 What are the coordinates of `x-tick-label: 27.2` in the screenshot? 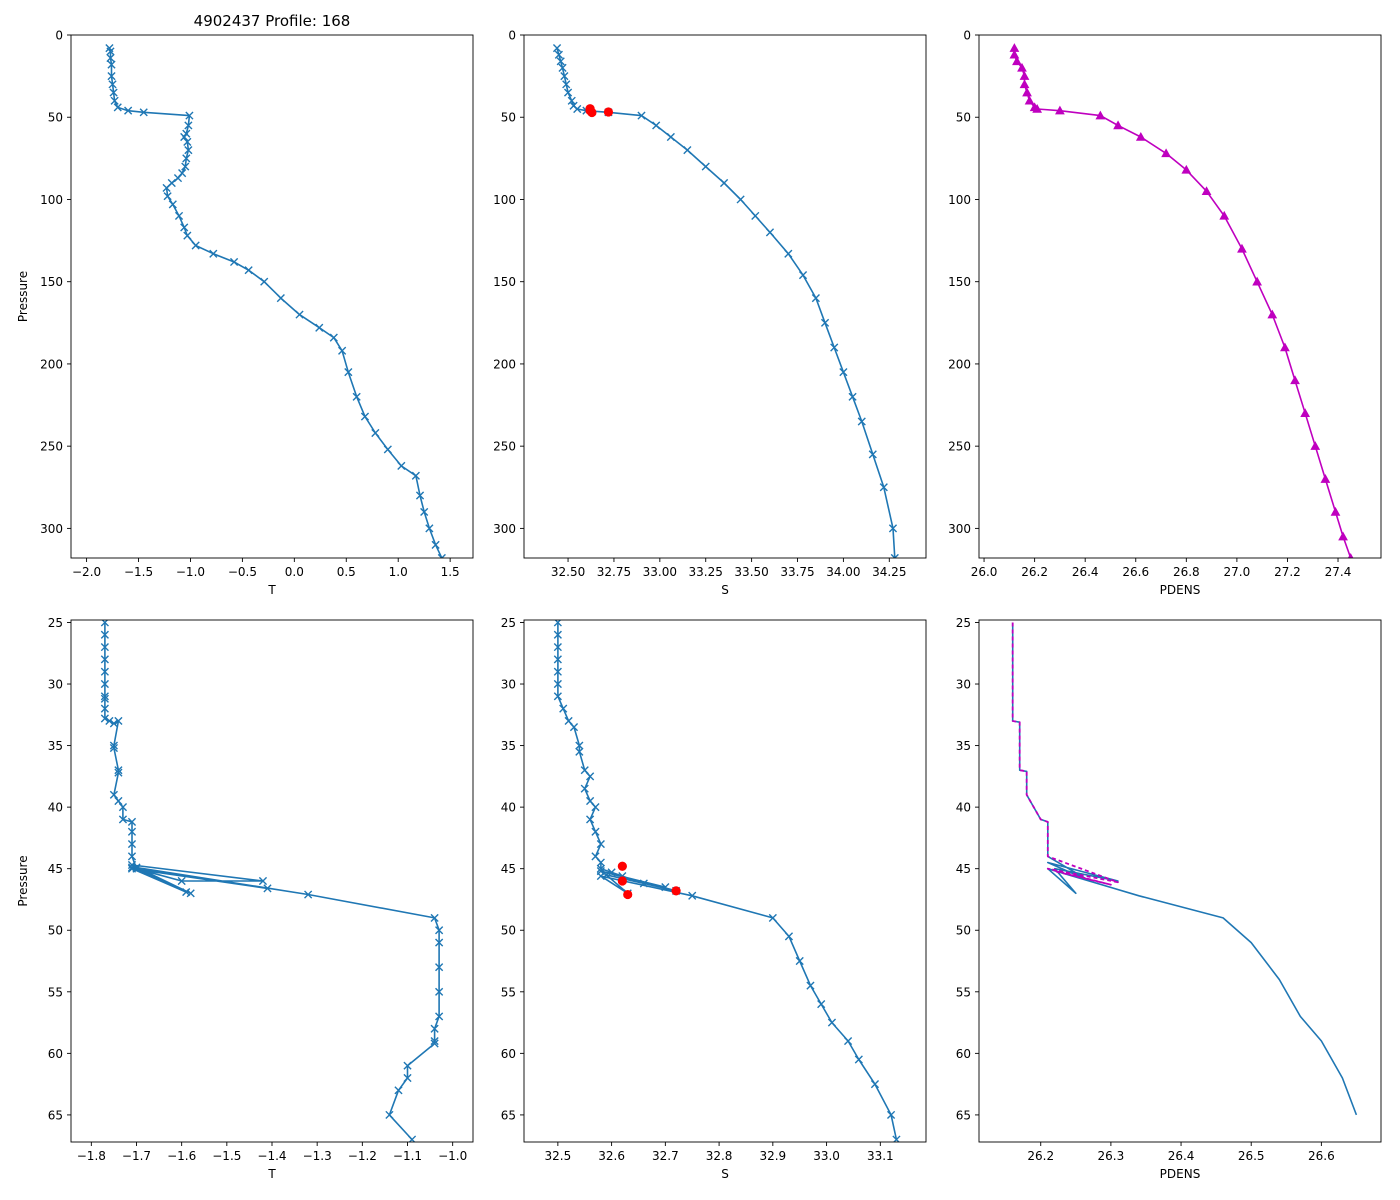 It's located at (1287, 572).